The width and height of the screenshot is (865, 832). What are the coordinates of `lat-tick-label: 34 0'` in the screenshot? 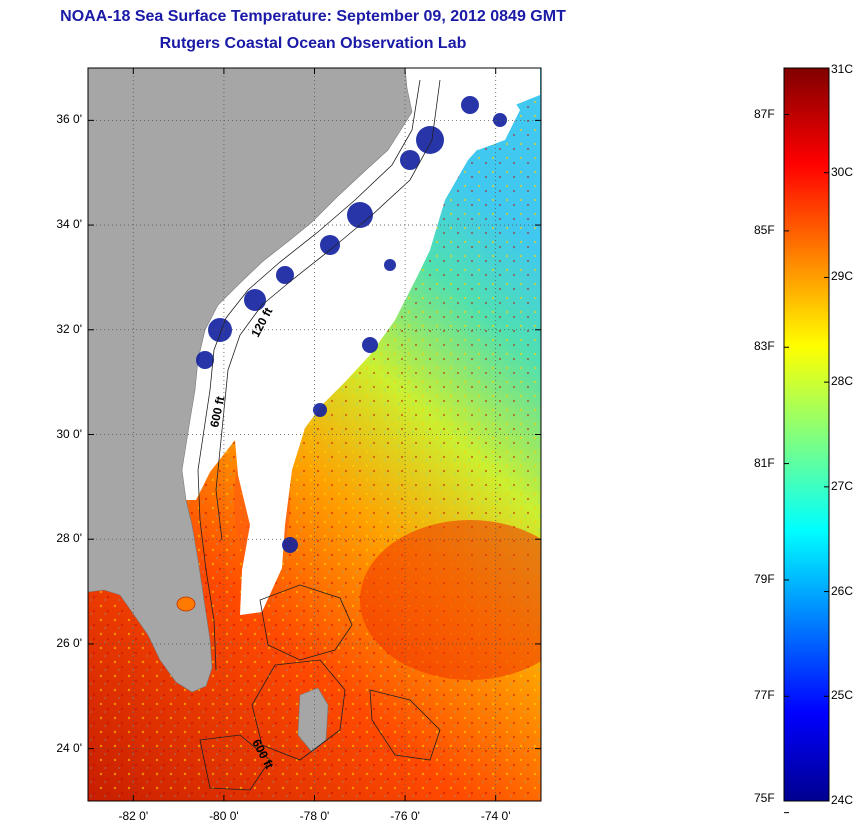 It's located at (69, 224).